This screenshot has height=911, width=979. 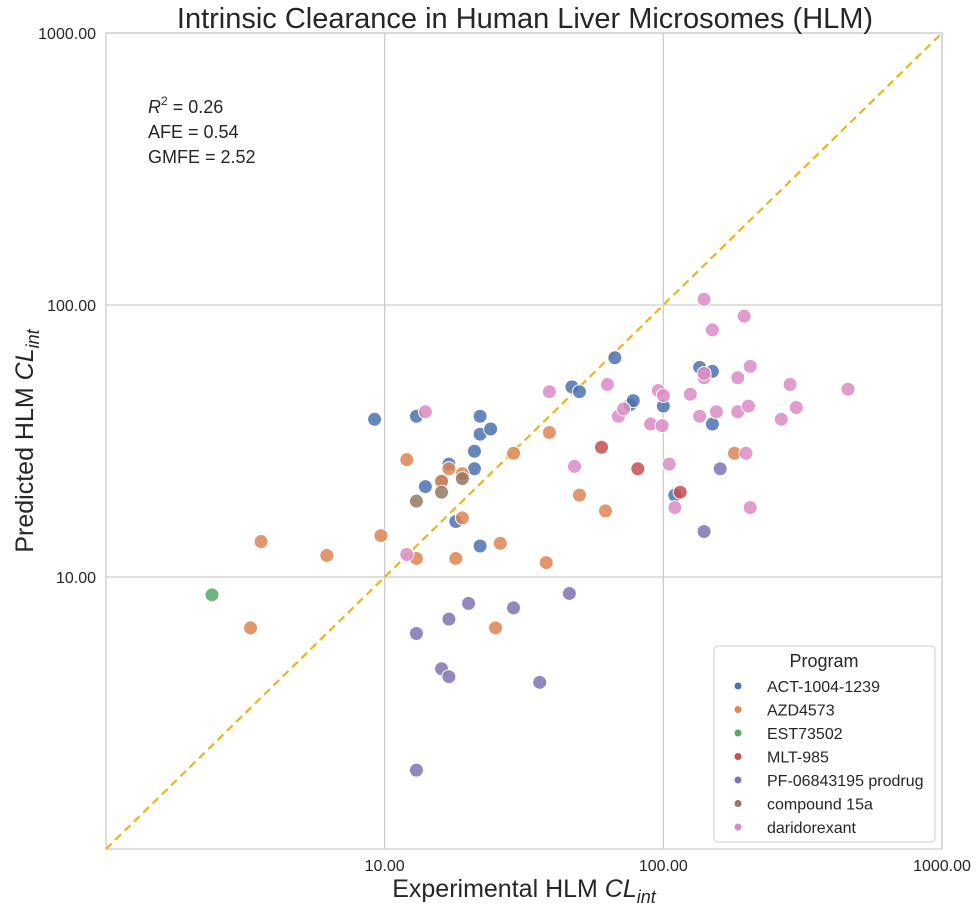 I want to click on y-axis-label: Predicted HLM CLint, so click(x=27, y=440).